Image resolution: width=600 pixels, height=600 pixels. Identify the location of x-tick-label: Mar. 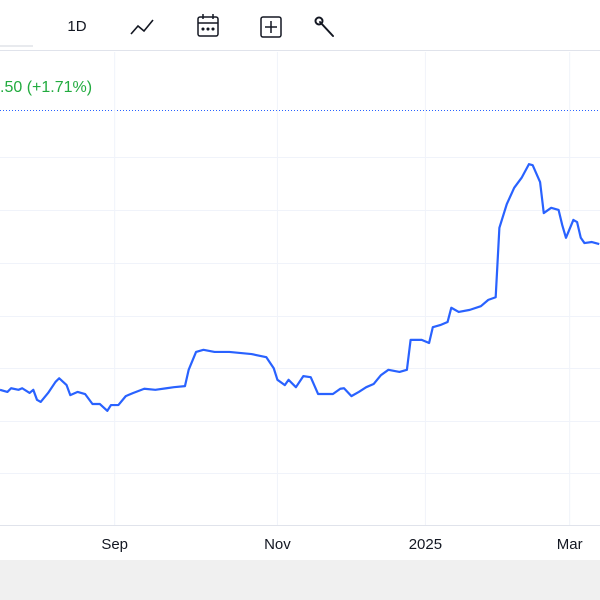
(570, 544).